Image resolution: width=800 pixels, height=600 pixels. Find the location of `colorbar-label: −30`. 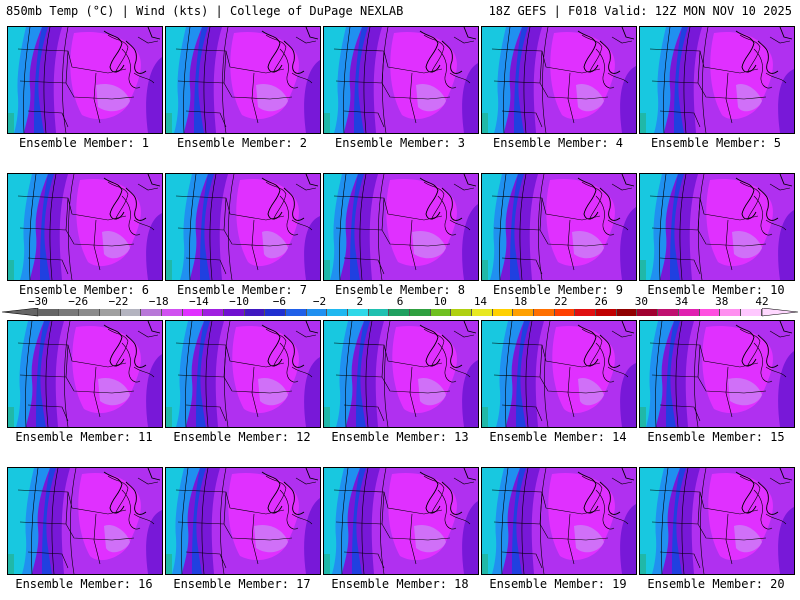

colorbar-label: −30 is located at coordinates (38, 301).